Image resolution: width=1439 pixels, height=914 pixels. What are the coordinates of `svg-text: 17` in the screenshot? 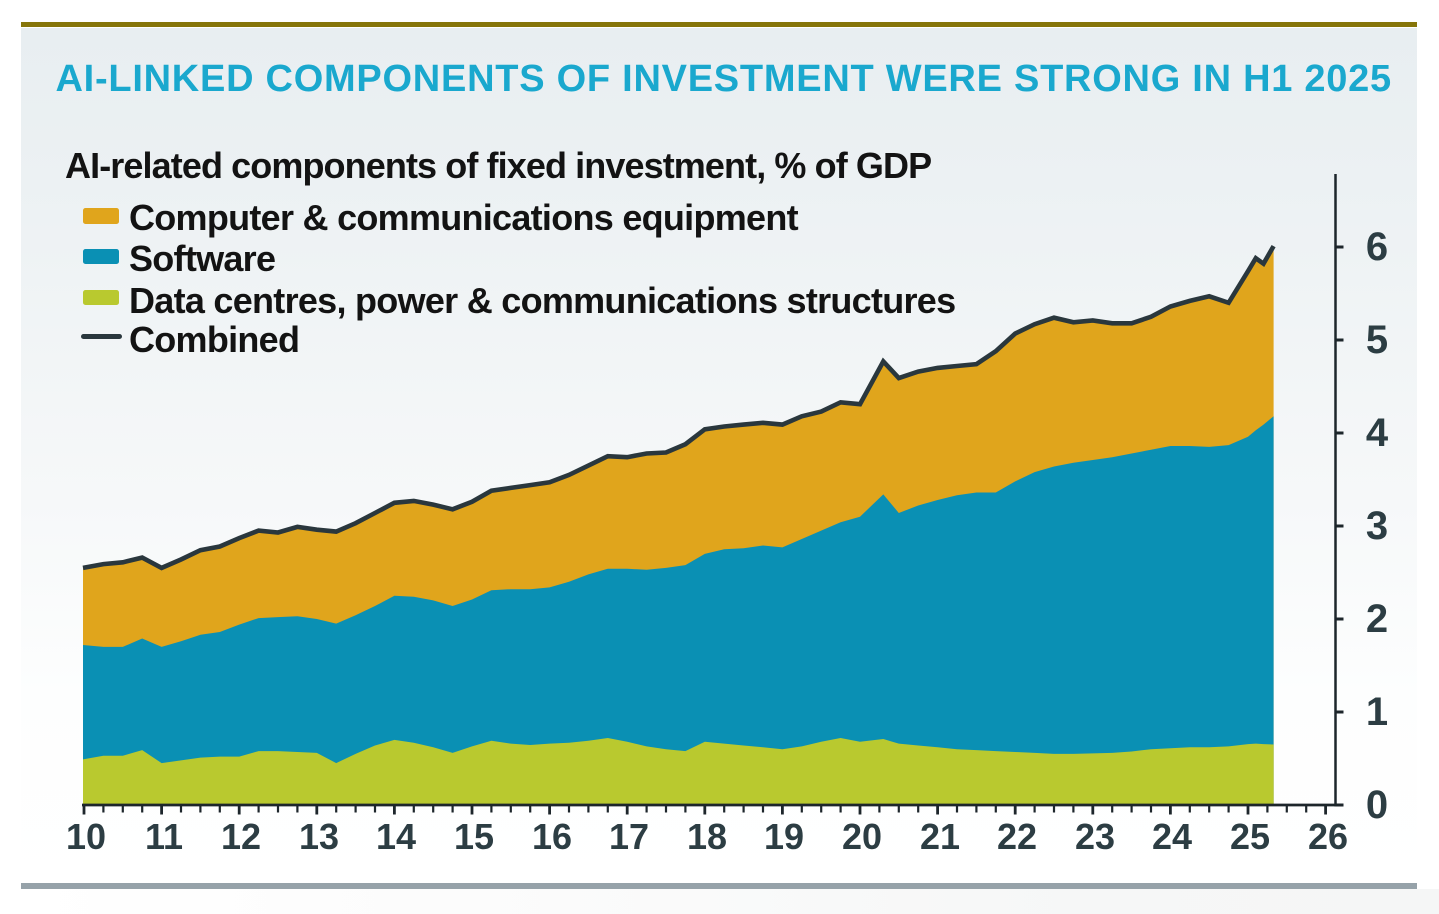 It's located at (629, 836).